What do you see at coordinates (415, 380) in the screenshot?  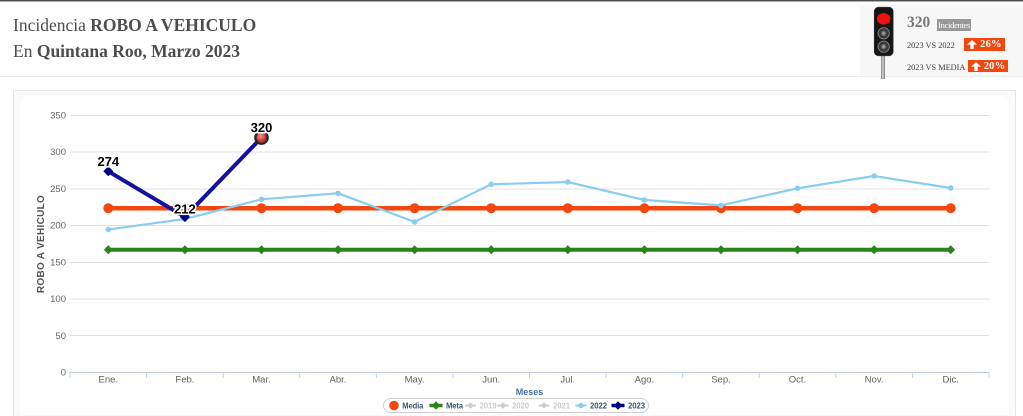 I see `svg-text: May.` at bounding box center [415, 380].